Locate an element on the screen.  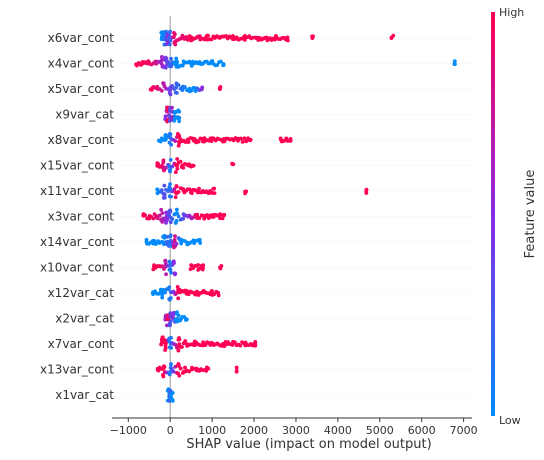
colorbar-low-label: Low is located at coordinates (510, 420).